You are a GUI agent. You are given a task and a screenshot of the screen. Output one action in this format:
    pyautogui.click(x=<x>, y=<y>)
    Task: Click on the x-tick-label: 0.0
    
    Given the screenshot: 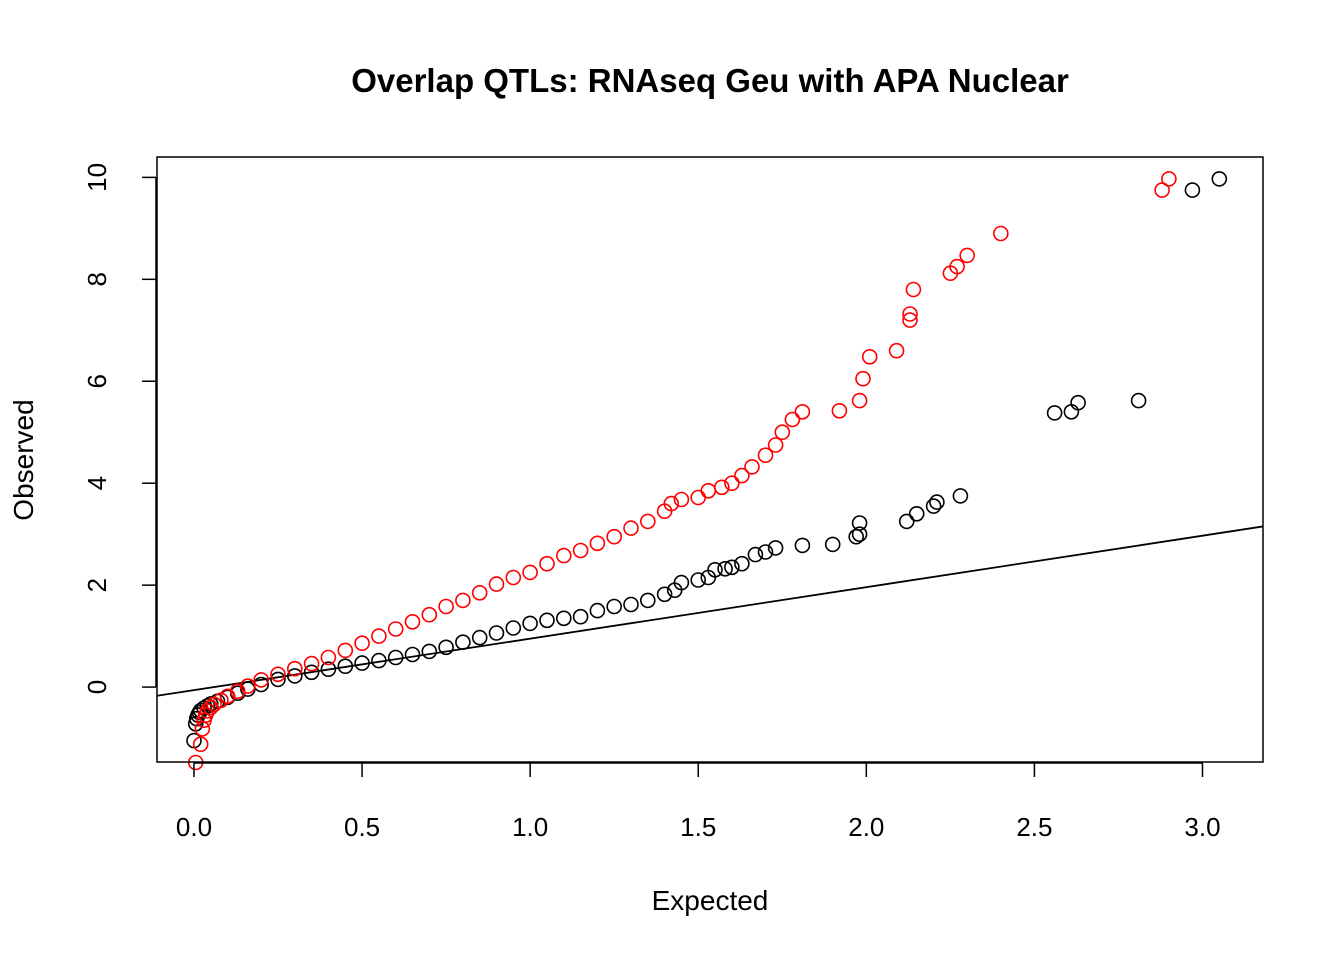 What is the action you would take?
    pyautogui.click(x=194, y=827)
    